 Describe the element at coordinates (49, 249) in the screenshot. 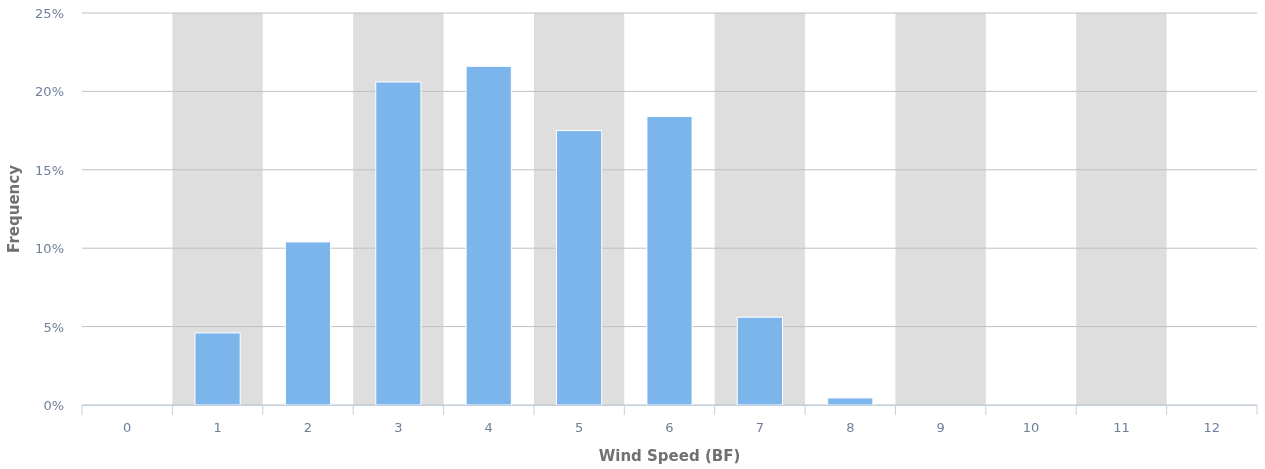

I see `y-tick-label: 10%` at that location.